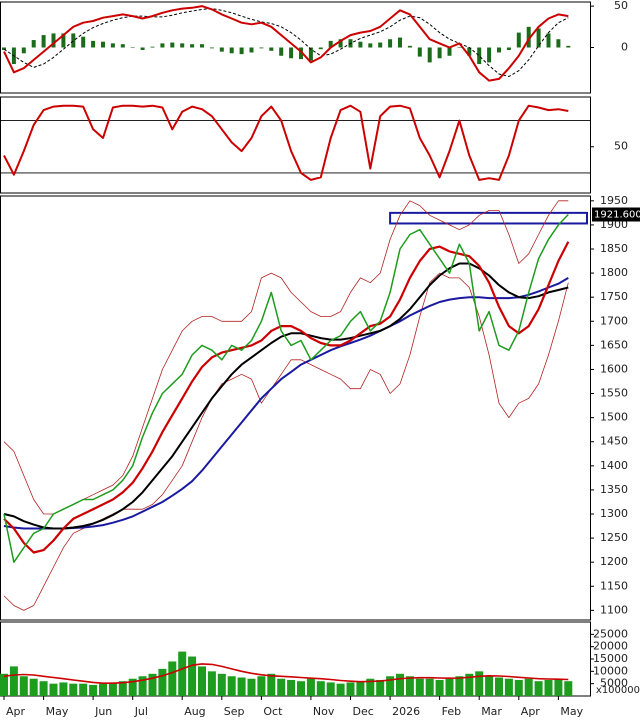 The image size is (641, 721). Describe the element at coordinates (273, 711) in the screenshot. I see `x-tick-label: Oct` at that location.